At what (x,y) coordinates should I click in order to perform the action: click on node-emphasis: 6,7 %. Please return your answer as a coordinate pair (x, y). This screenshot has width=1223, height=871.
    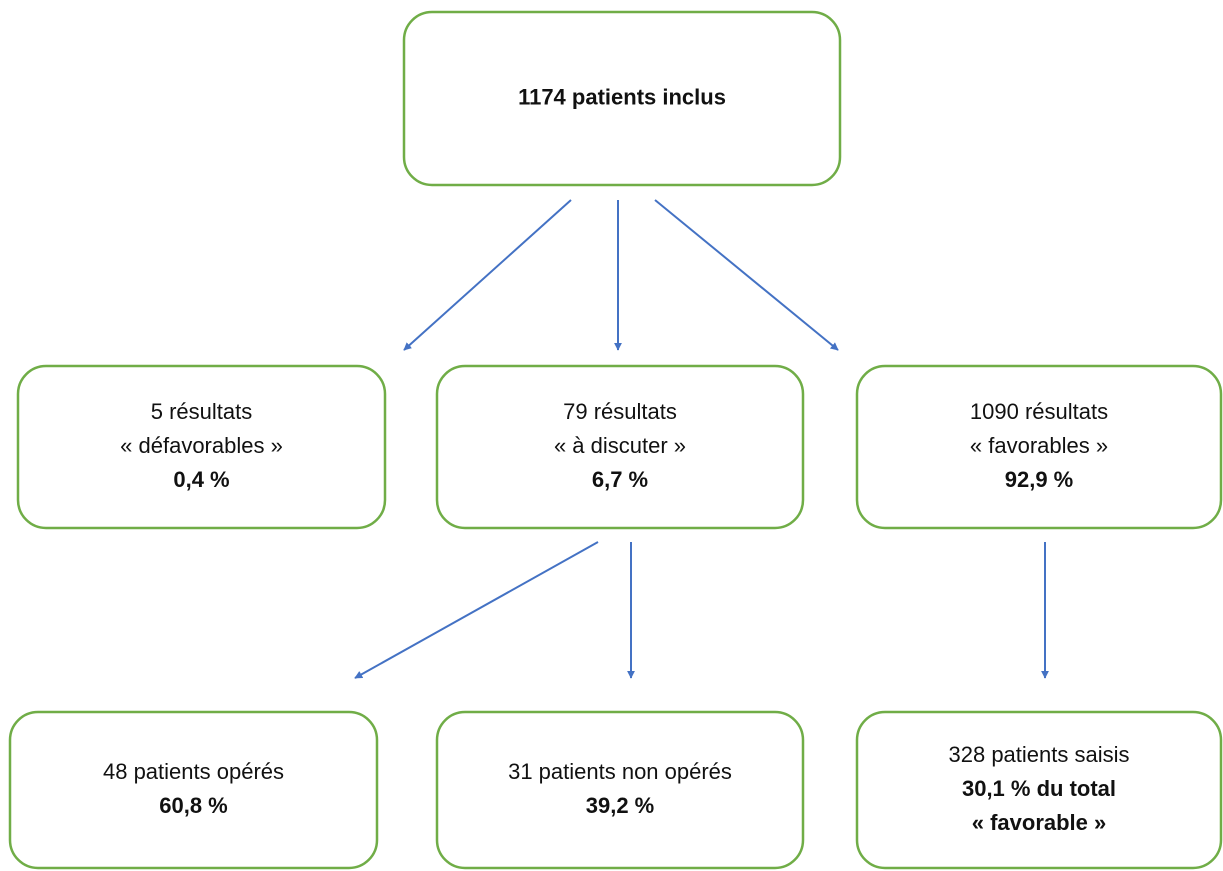
    Looking at the image, I should click on (620, 479).